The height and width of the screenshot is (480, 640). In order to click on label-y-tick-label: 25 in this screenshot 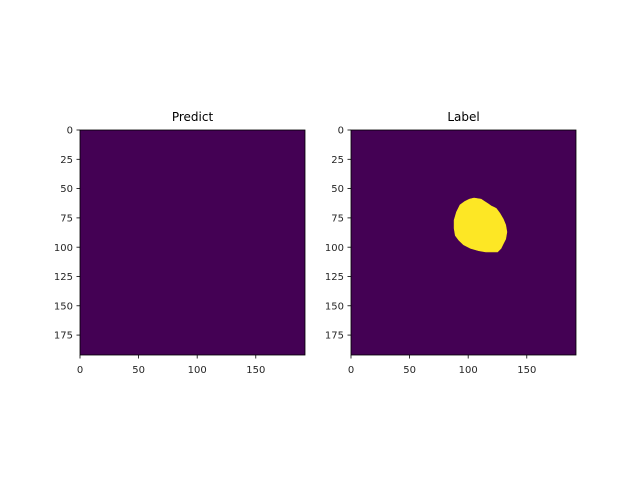, I will do `click(337, 160)`.